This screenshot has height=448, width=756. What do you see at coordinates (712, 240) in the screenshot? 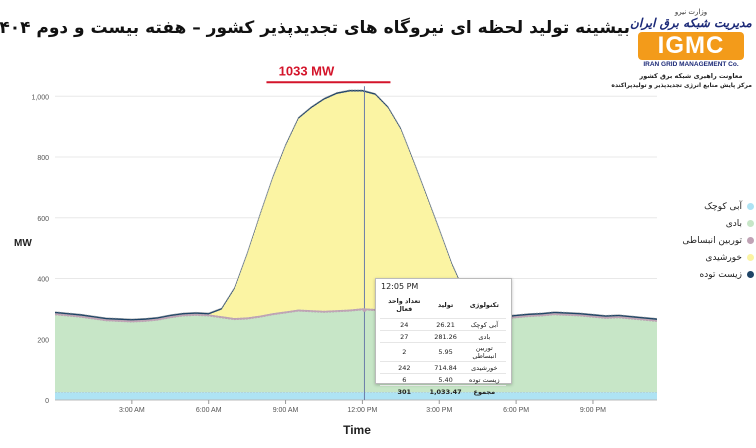
I see `legend-label: توربین انبساطی` at bounding box center [712, 240].